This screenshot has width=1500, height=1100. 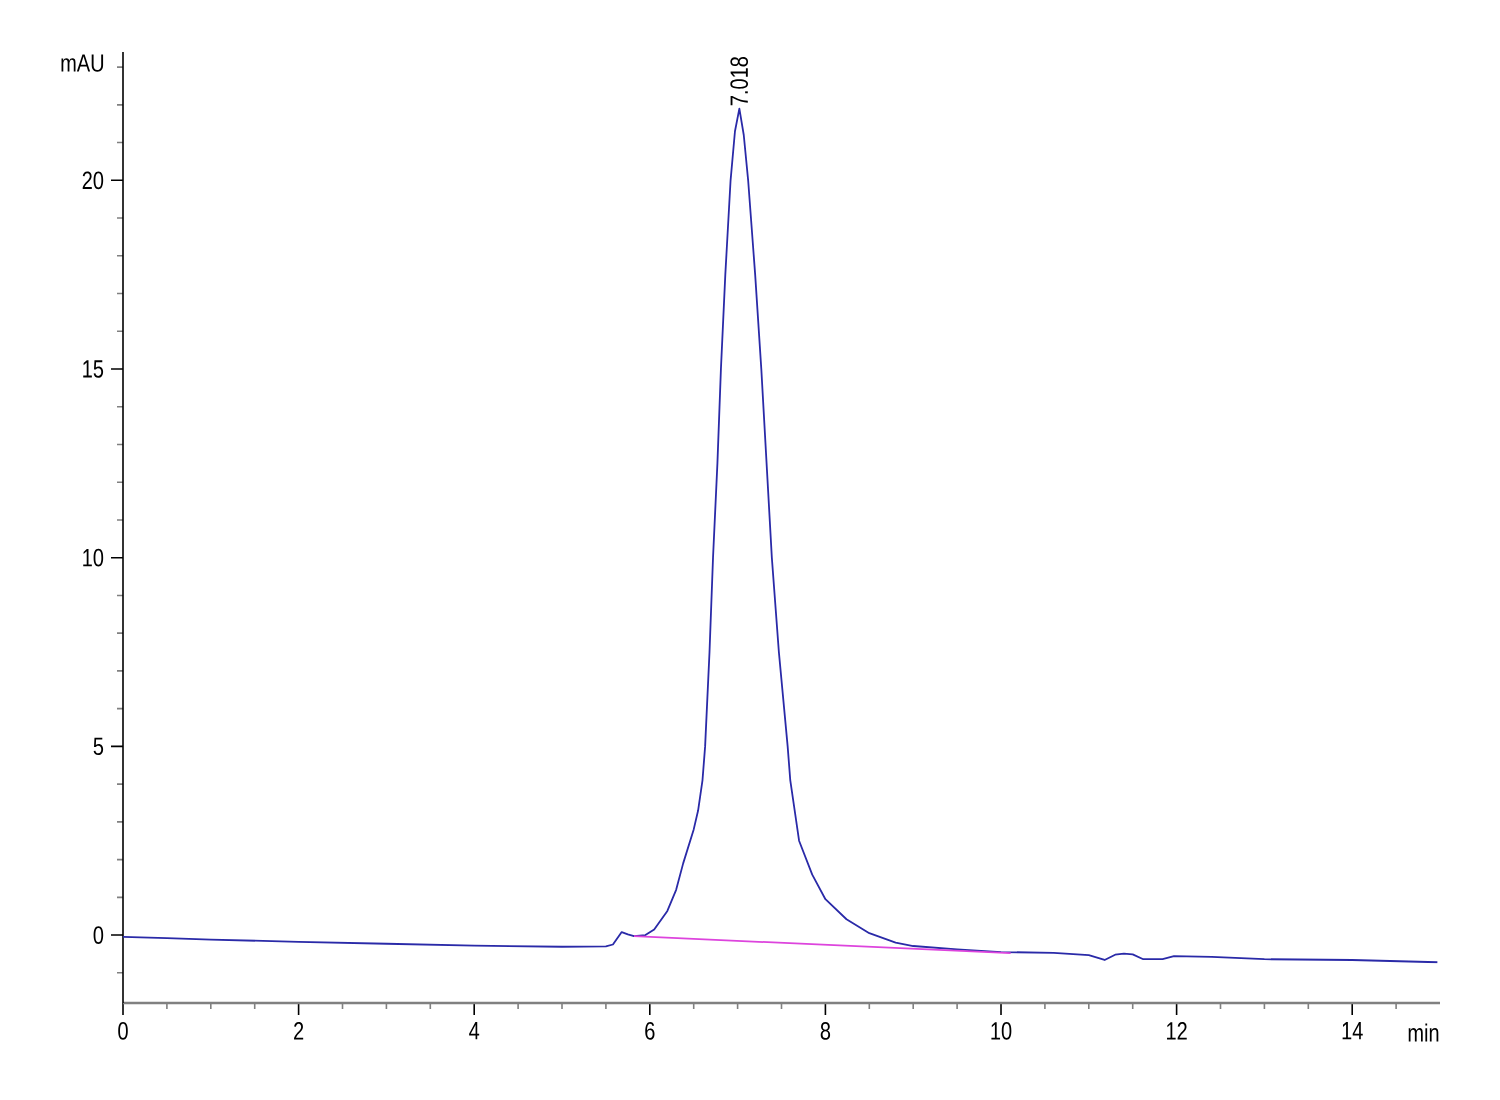 What do you see at coordinates (1352, 1031) in the screenshot?
I see `x-tick-label: 14` at bounding box center [1352, 1031].